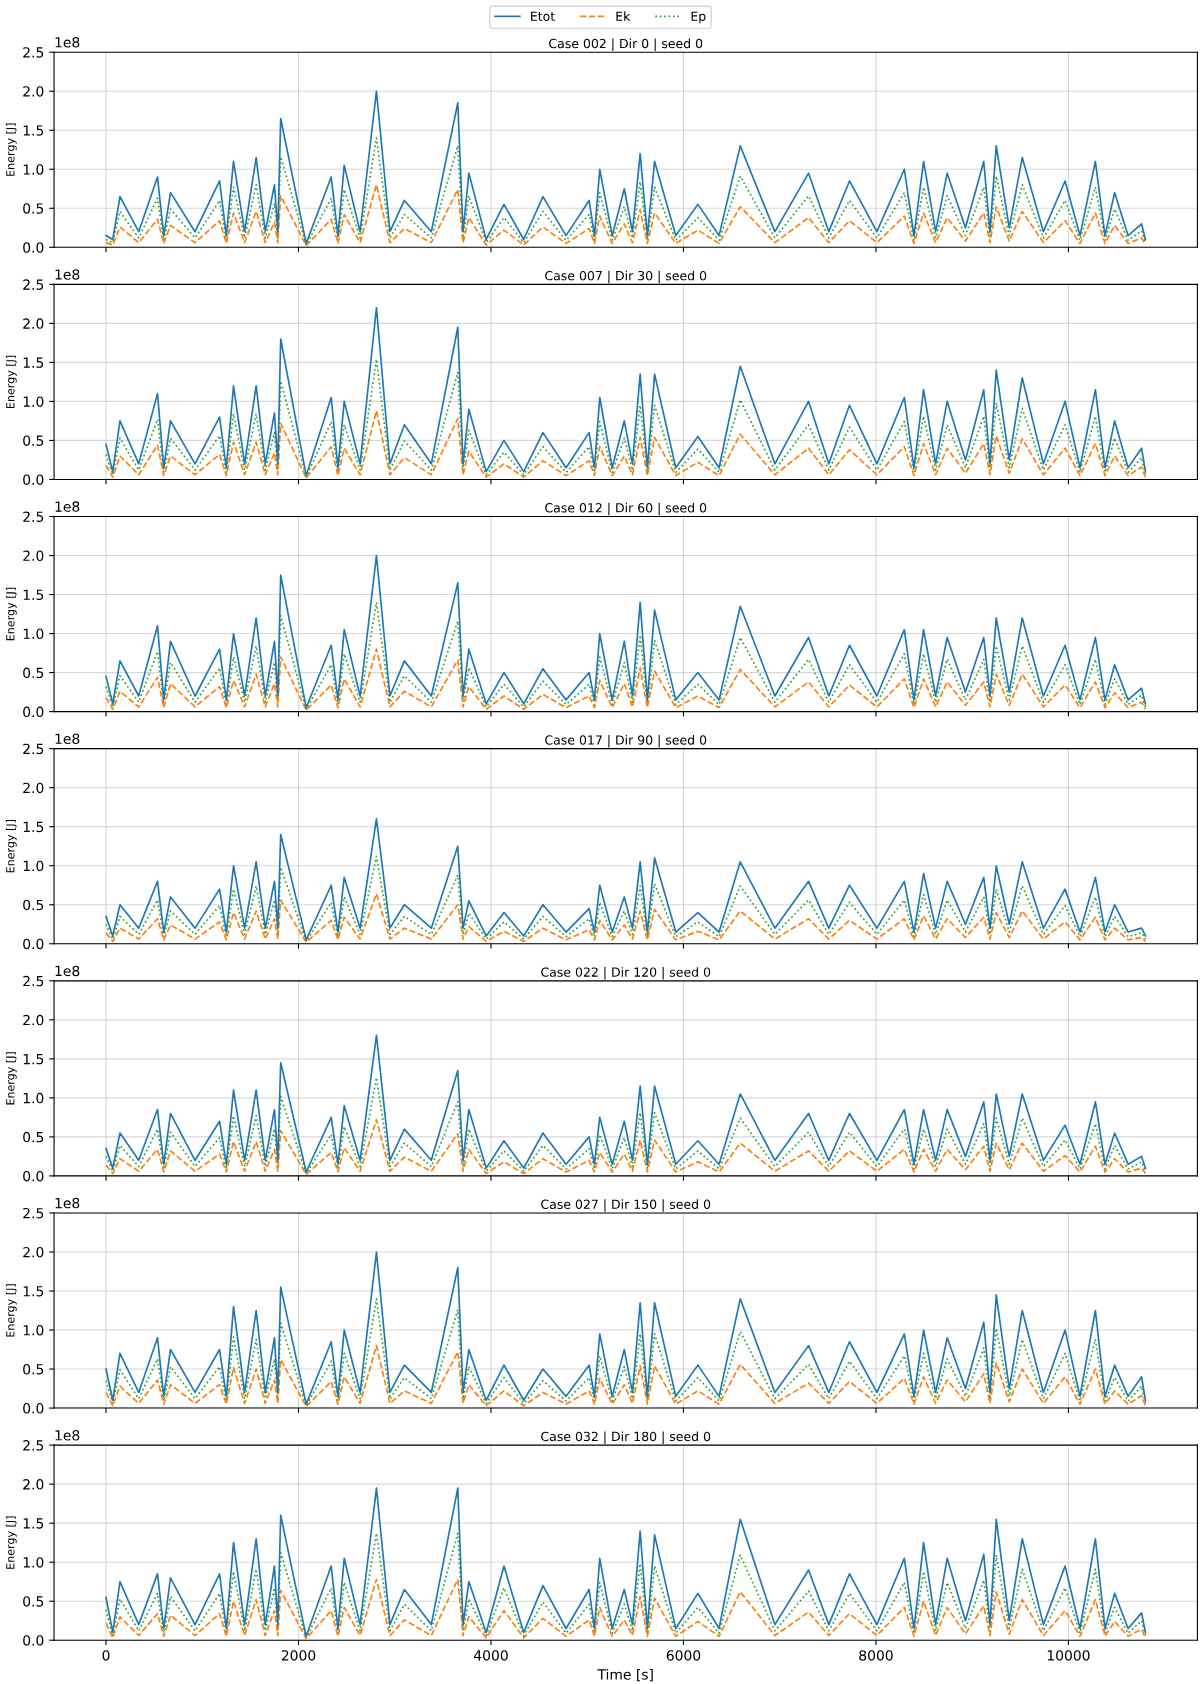 Image resolution: width=1201 pixels, height=1684 pixels. What do you see at coordinates (490, 1655) in the screenshot?
I see `x-tick-label: 4000` at bounding box center [490, 1655].